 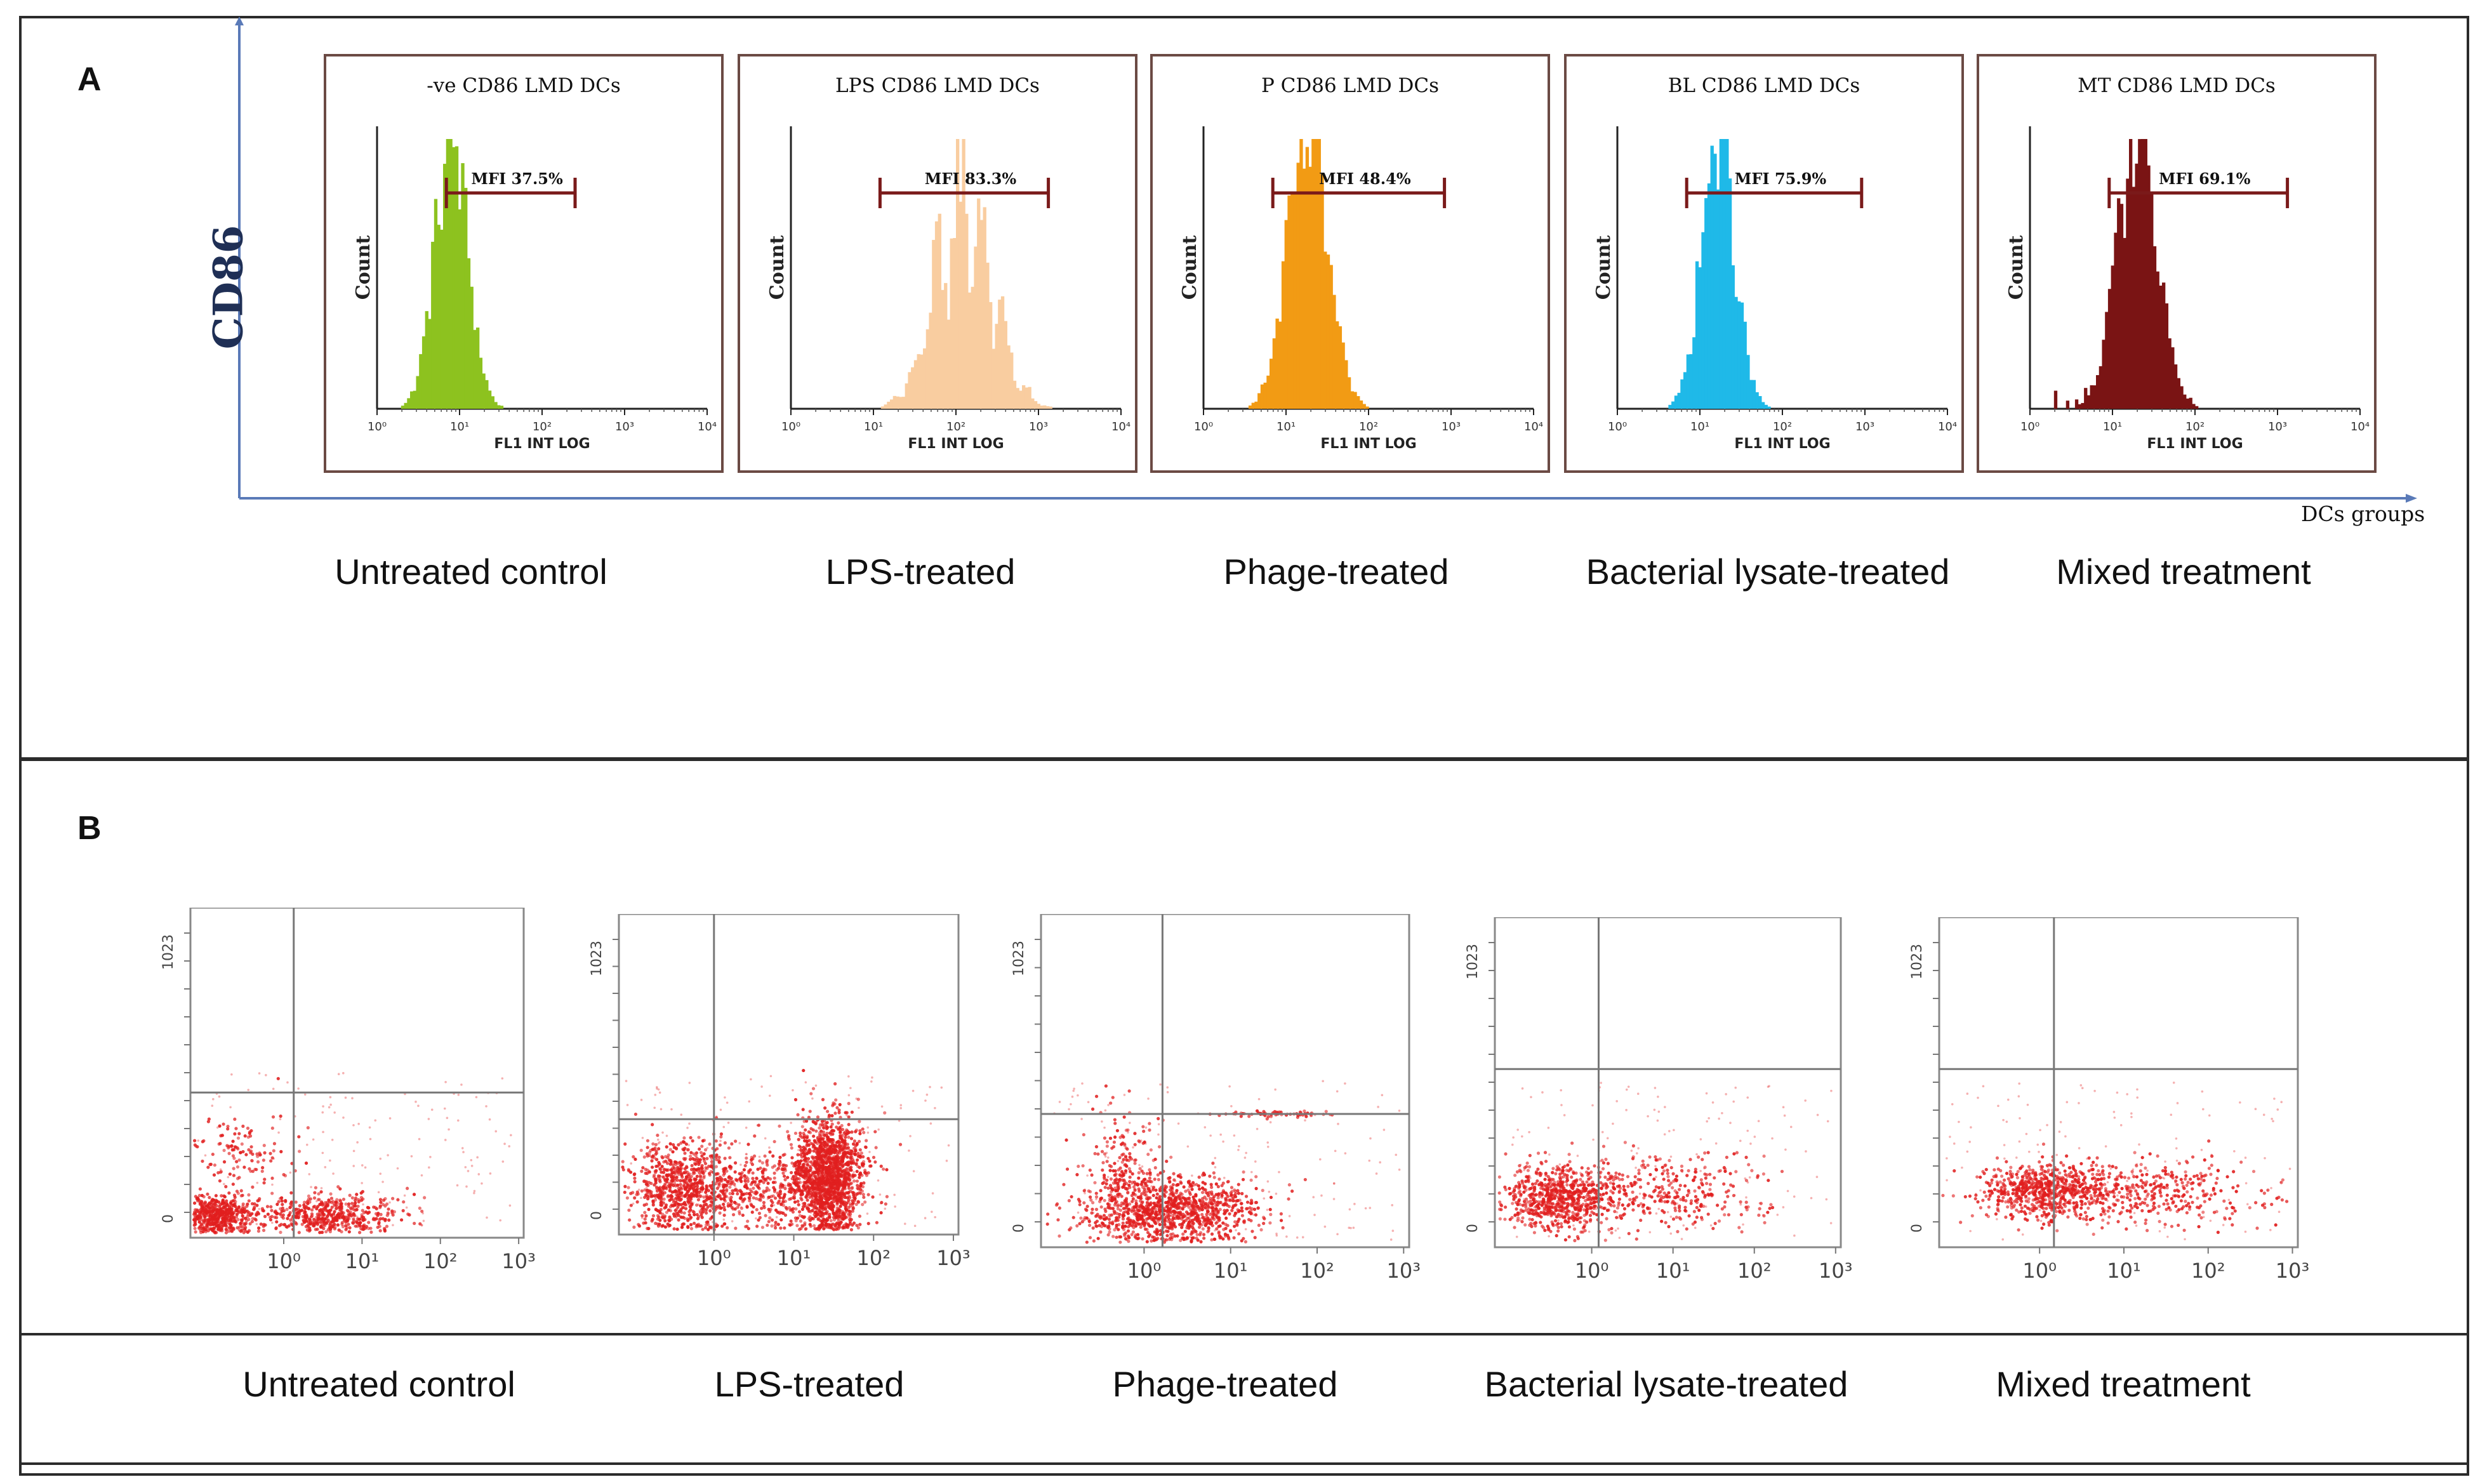 I want to click on histogram-x-title: FL1 INT LOG, so click(x=1368, y=444).